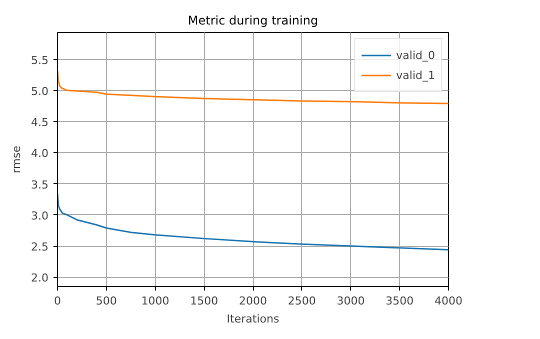  Describe the element at coordinates (155, 301) in the screenshot. I see `x-tick-label: 1000` at that location.